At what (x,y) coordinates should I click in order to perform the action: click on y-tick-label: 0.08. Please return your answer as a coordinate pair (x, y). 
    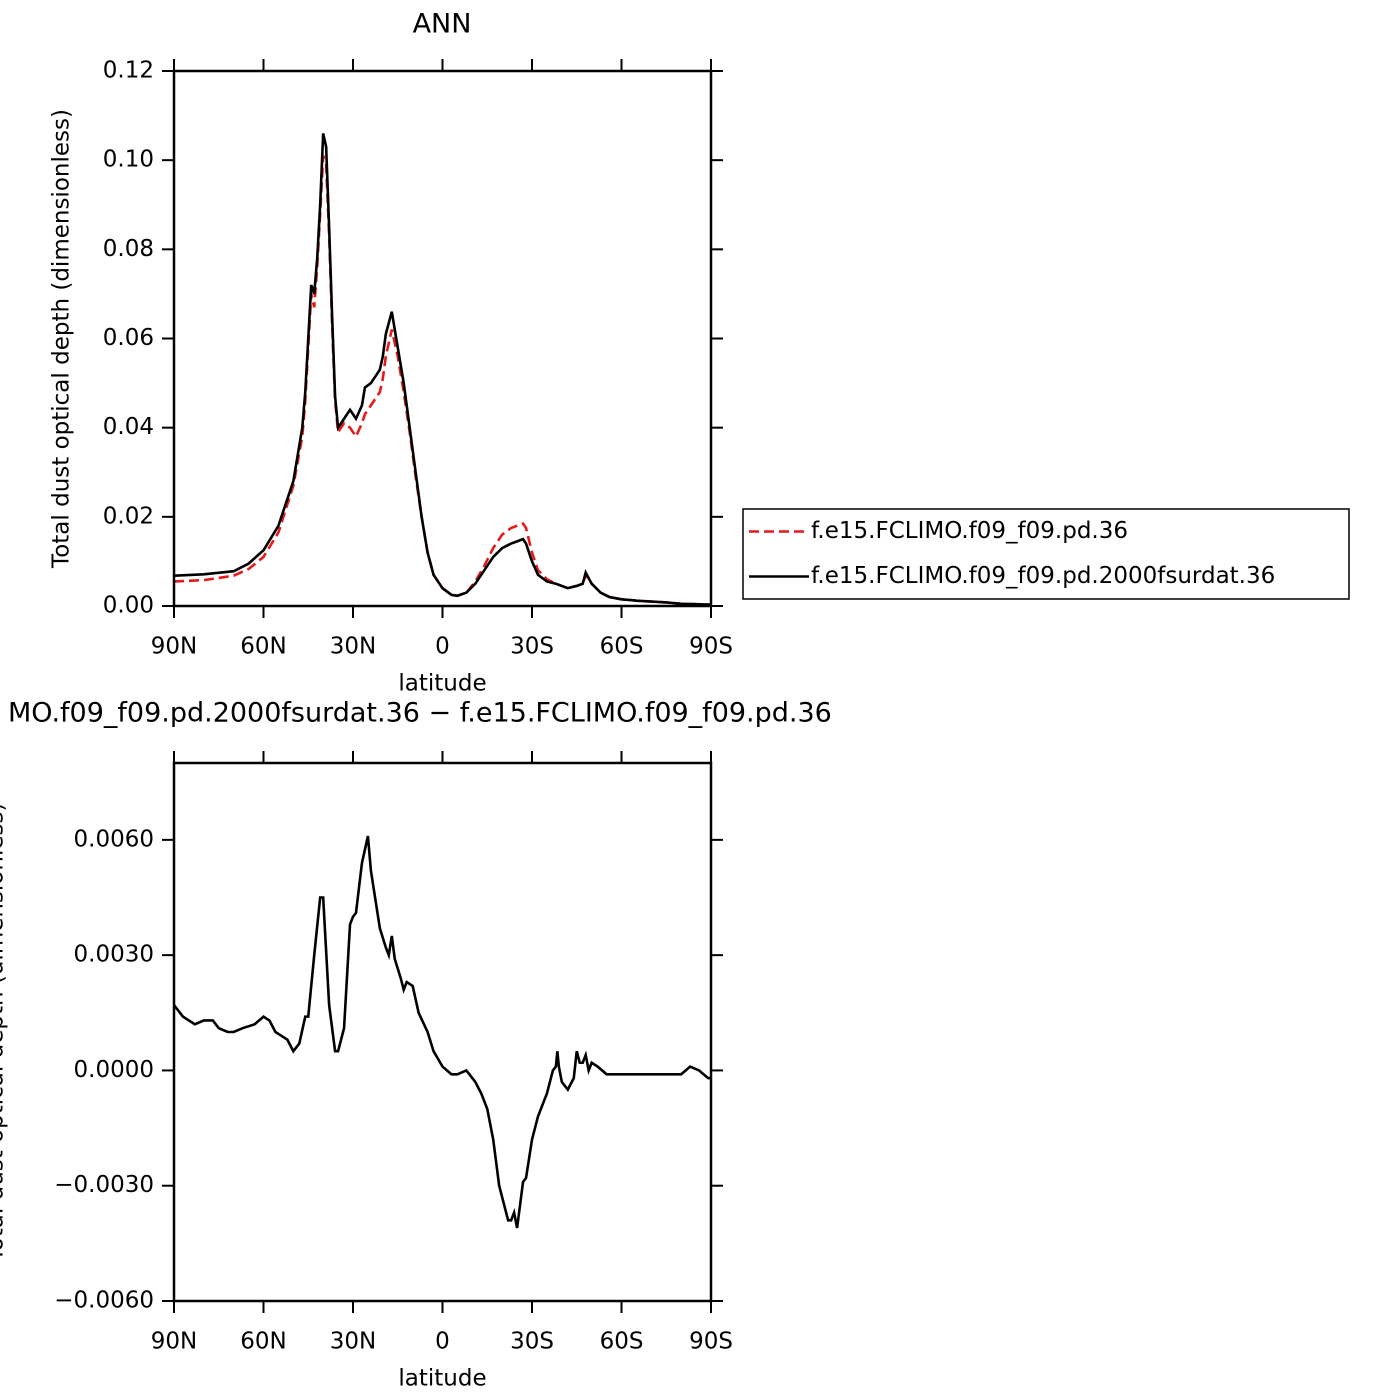
    Looking at the image, I should click on (128, 249).